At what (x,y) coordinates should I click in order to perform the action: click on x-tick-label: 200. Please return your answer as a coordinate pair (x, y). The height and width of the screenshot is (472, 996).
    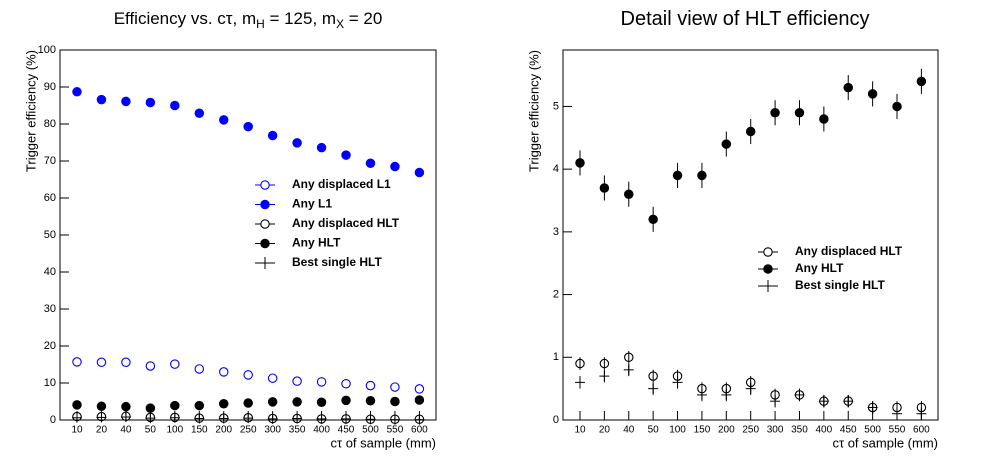
    Looking at the image, I should click on (223, 430).